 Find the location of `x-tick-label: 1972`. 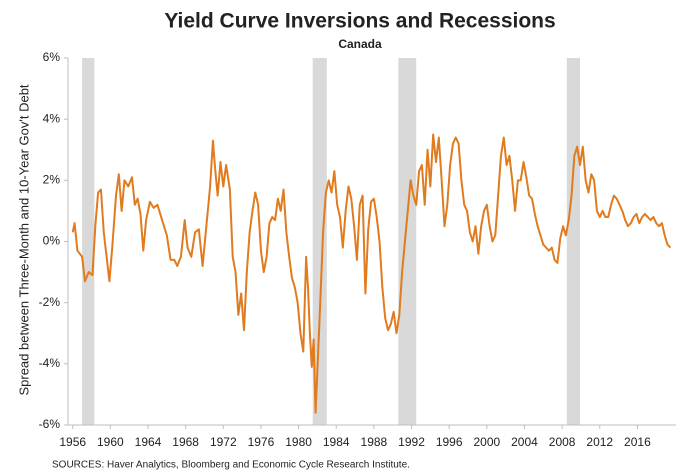

x-tick-label: 1972 is located at coordinates (223, 442).